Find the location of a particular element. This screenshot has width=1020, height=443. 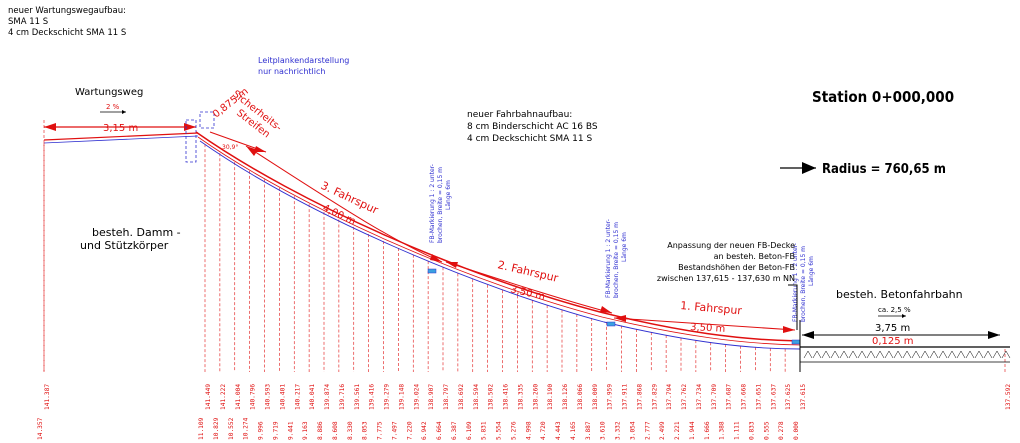

station-offset-label: 8.886 is located at coordinates (320, 430).